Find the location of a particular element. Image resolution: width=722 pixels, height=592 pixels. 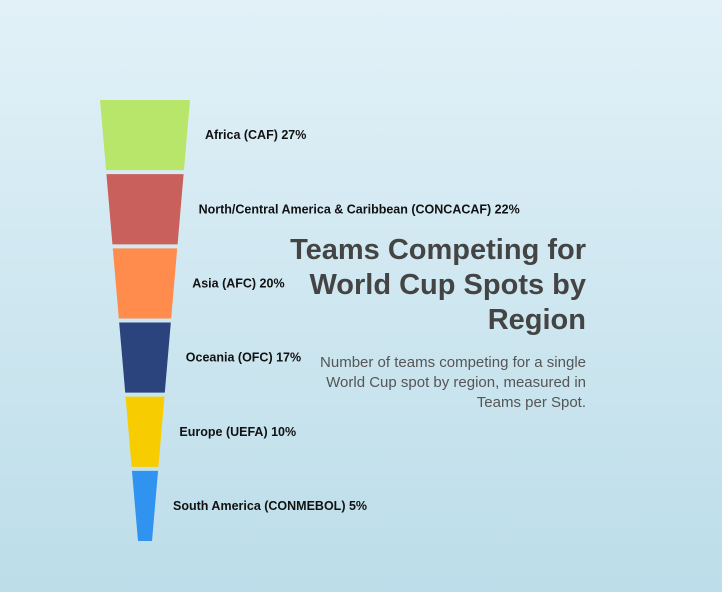

segment-label: Oceania (OFC) 17% is located at coordinates (243, 358).